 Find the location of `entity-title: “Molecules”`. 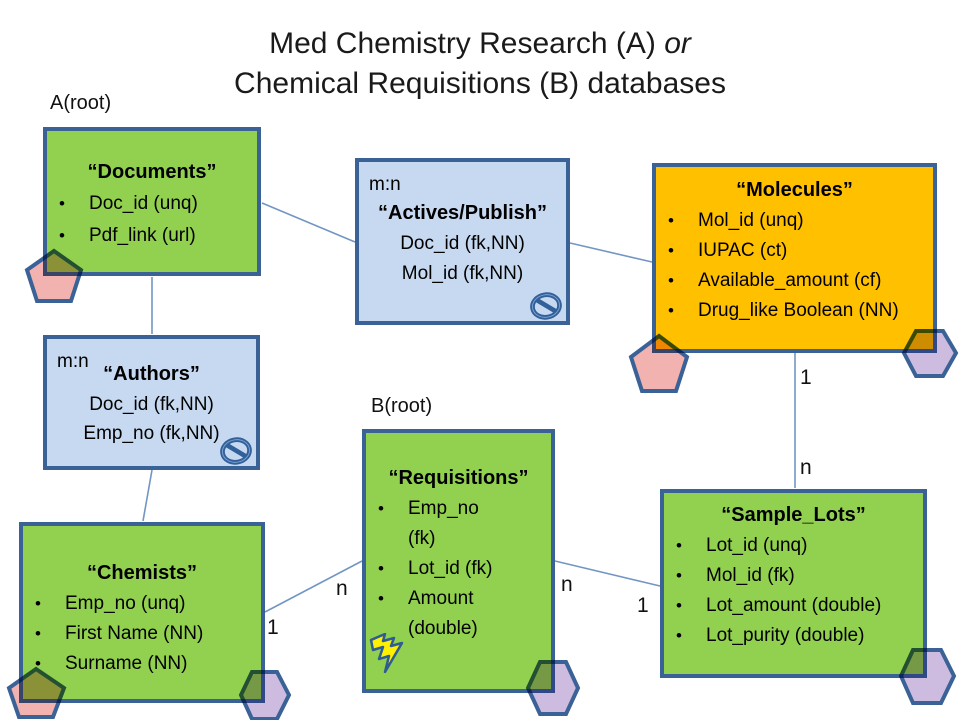

entity-title: “Molecules” is located at coordinates (794, 190).